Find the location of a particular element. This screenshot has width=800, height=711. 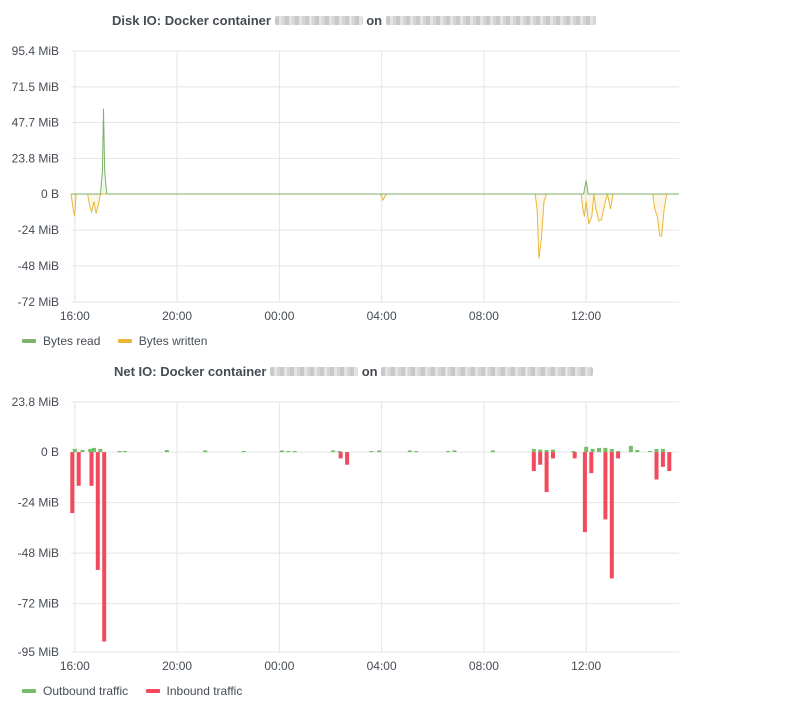

net-io-title-on: on is located at coordinates (369, 372).